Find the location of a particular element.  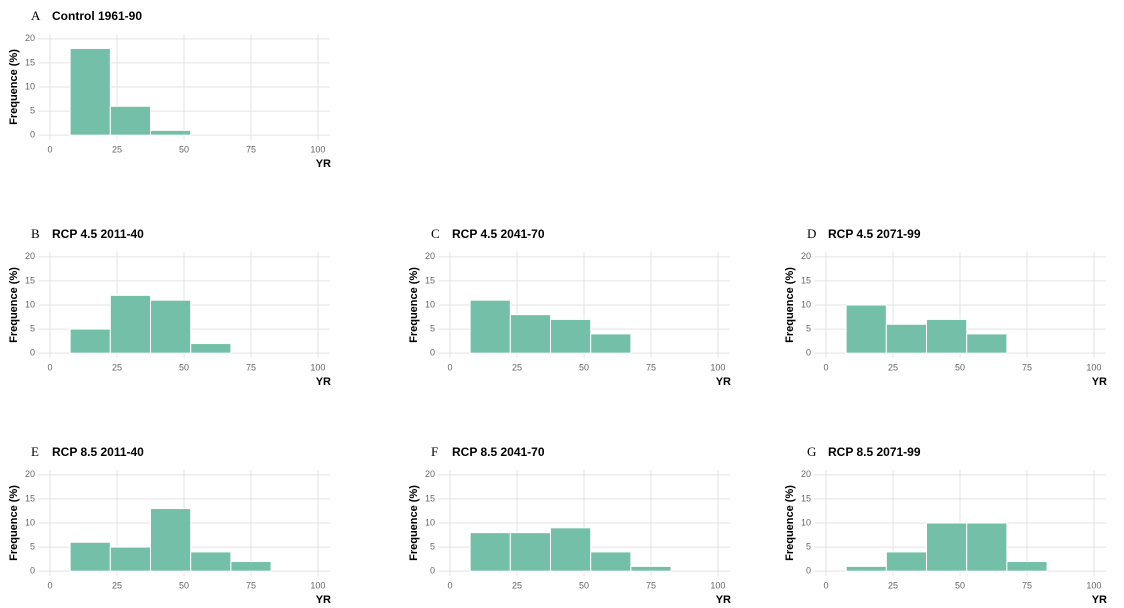

panel-label: G is located at coordinates (811, 451).